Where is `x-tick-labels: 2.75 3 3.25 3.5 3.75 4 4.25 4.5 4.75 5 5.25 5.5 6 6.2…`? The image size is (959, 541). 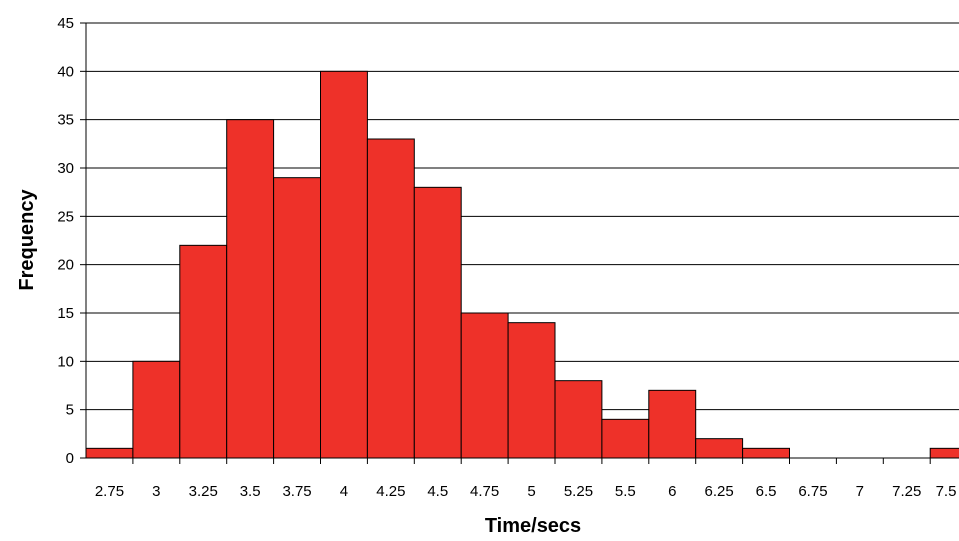 x-tick-labels: 2.75 3 3.25 3.5 3.75 4 4.25 4.5 4.75 5 5.25 5.5 6 6.2… is located at coordinates (526, 479).